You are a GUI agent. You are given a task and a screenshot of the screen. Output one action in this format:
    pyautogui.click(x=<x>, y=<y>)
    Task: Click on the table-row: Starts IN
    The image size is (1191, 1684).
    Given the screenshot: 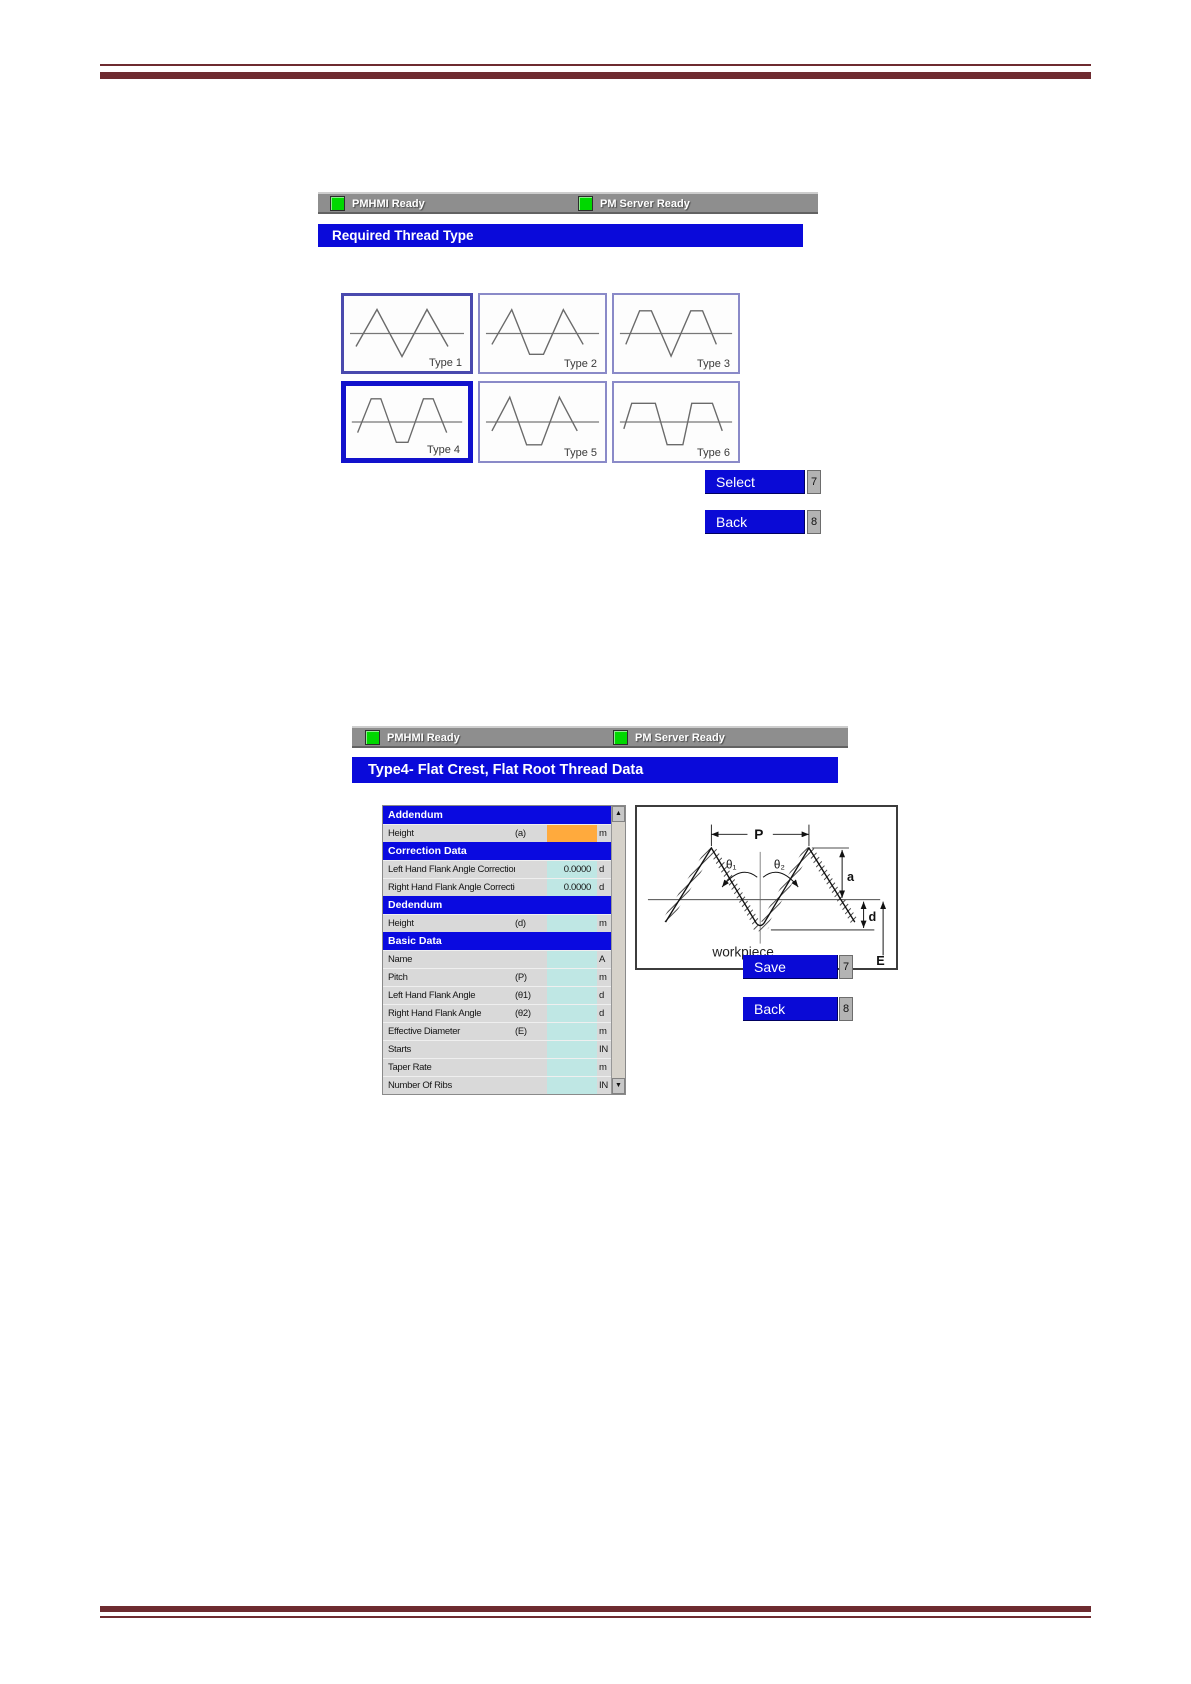 What is the action you would take?
    pyautogui.click(x=497, y=1049)
    